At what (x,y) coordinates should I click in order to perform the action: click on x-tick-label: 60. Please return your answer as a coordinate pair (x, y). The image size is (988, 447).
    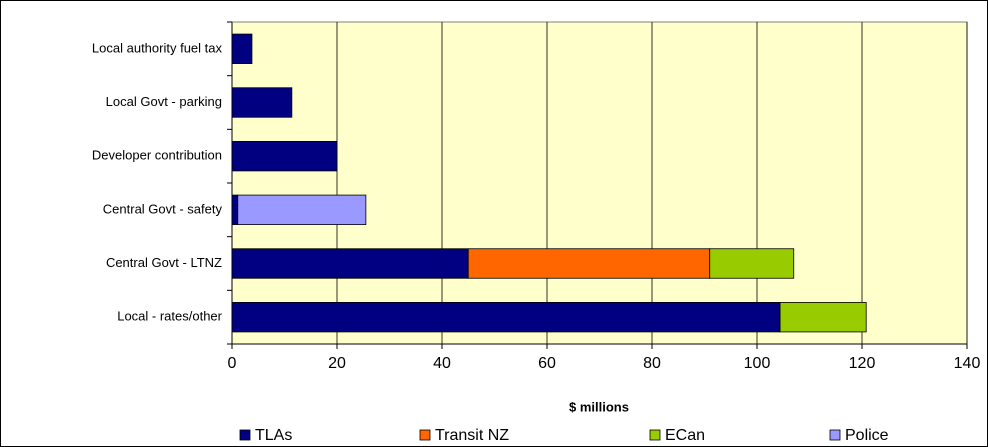
    Looking at the image, I should click on (547, 363).